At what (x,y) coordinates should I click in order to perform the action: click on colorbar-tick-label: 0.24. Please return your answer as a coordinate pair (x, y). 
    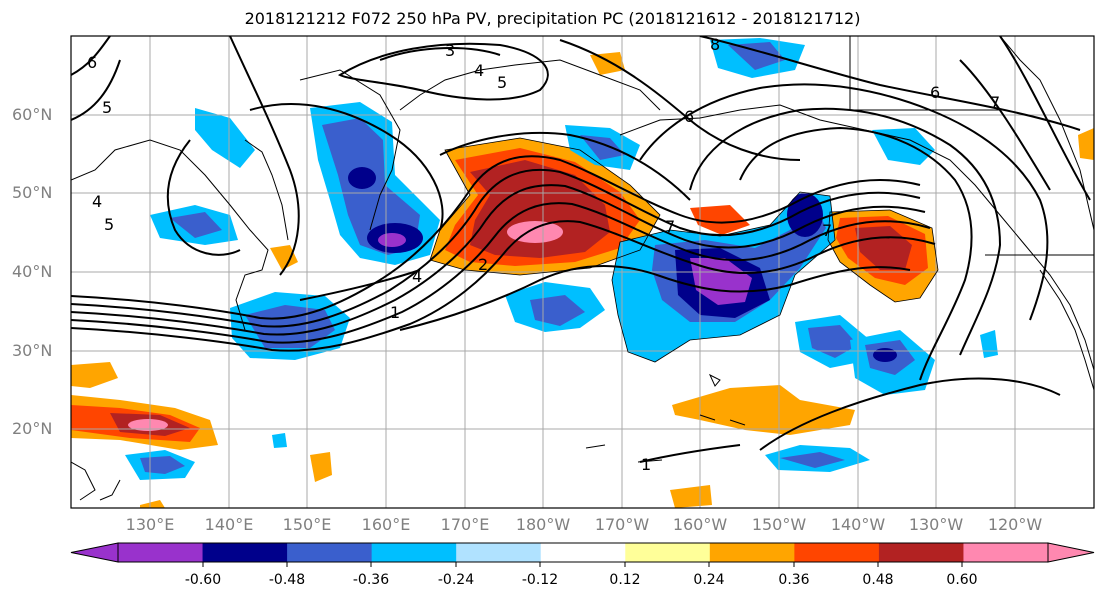
    Looking at the image, I should click on (709, 580).